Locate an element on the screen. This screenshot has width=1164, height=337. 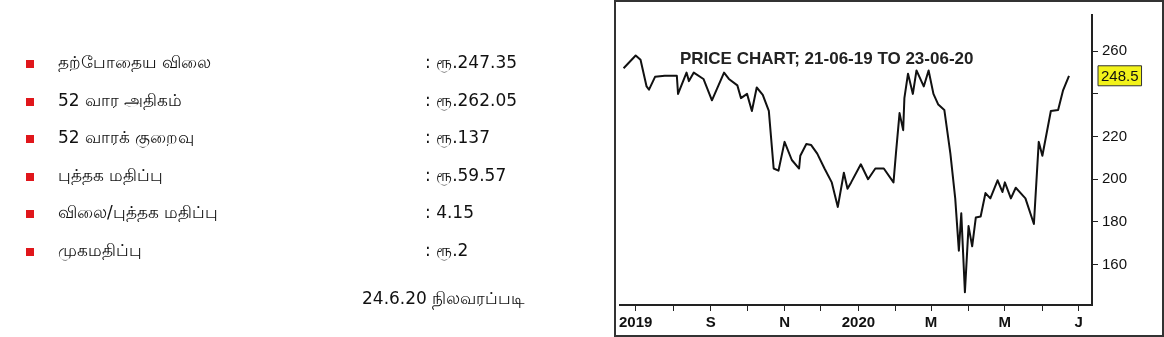
x-tick-label: N is located at coordinates (784, 322).